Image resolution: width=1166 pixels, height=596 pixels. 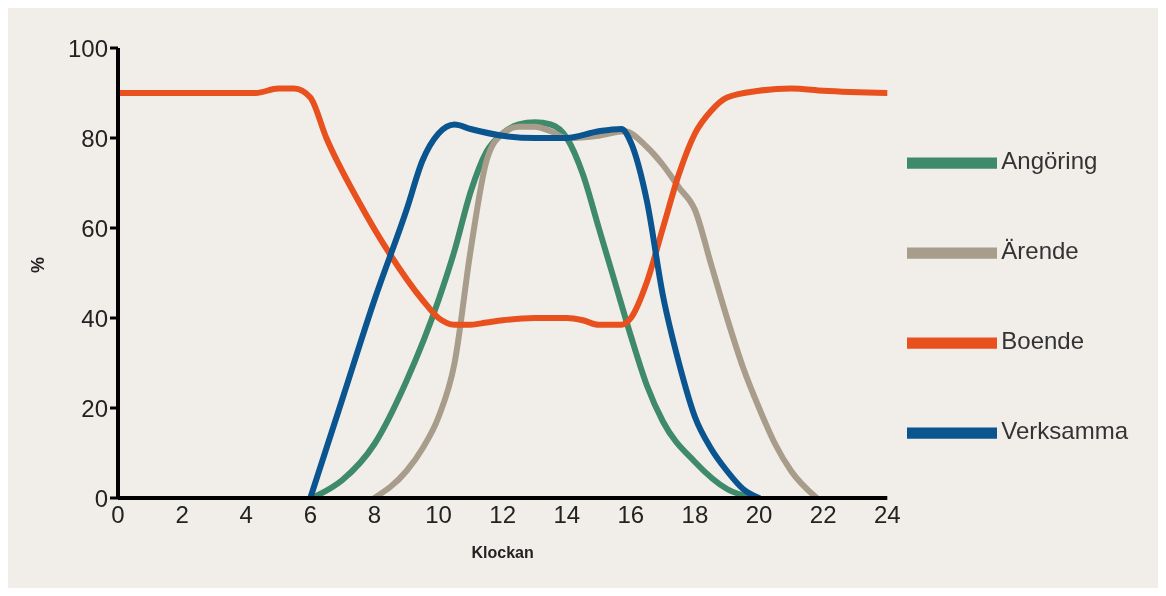 What do you see at coordinates (502, 552) in the screenshot?
I see `x-axis-title: Klockan` at bounding box center [502, 552].